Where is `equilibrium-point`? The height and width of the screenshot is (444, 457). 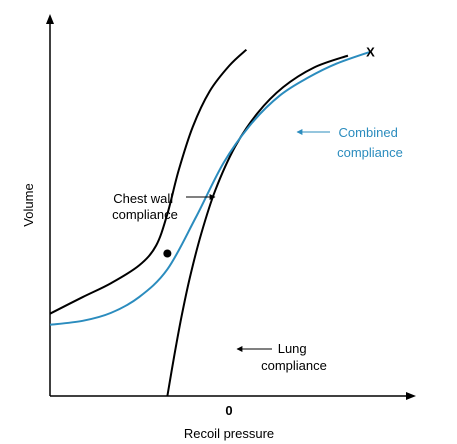
equilibrium-point is located at coordinates (167, 253).